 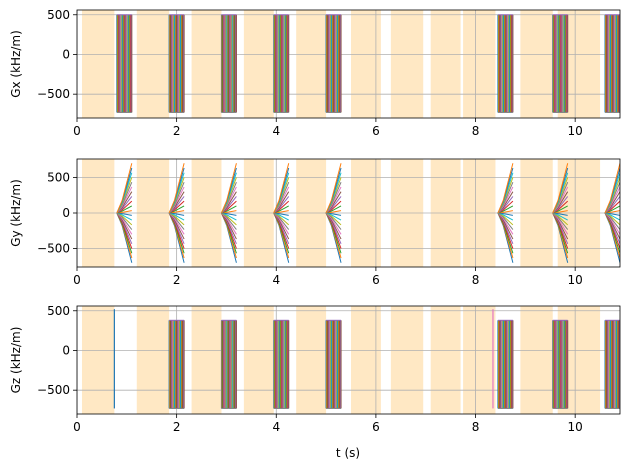 I want to click on y-axis-label: Gy (kHz/m), so click(x=16, y=213).